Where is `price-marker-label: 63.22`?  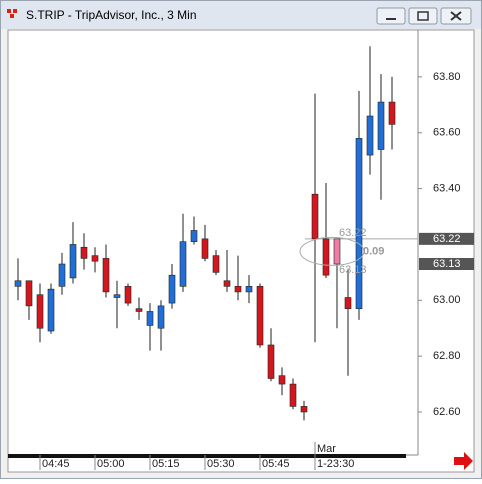 price-marker-label: 63.22 is located at coordinates (447, 239).